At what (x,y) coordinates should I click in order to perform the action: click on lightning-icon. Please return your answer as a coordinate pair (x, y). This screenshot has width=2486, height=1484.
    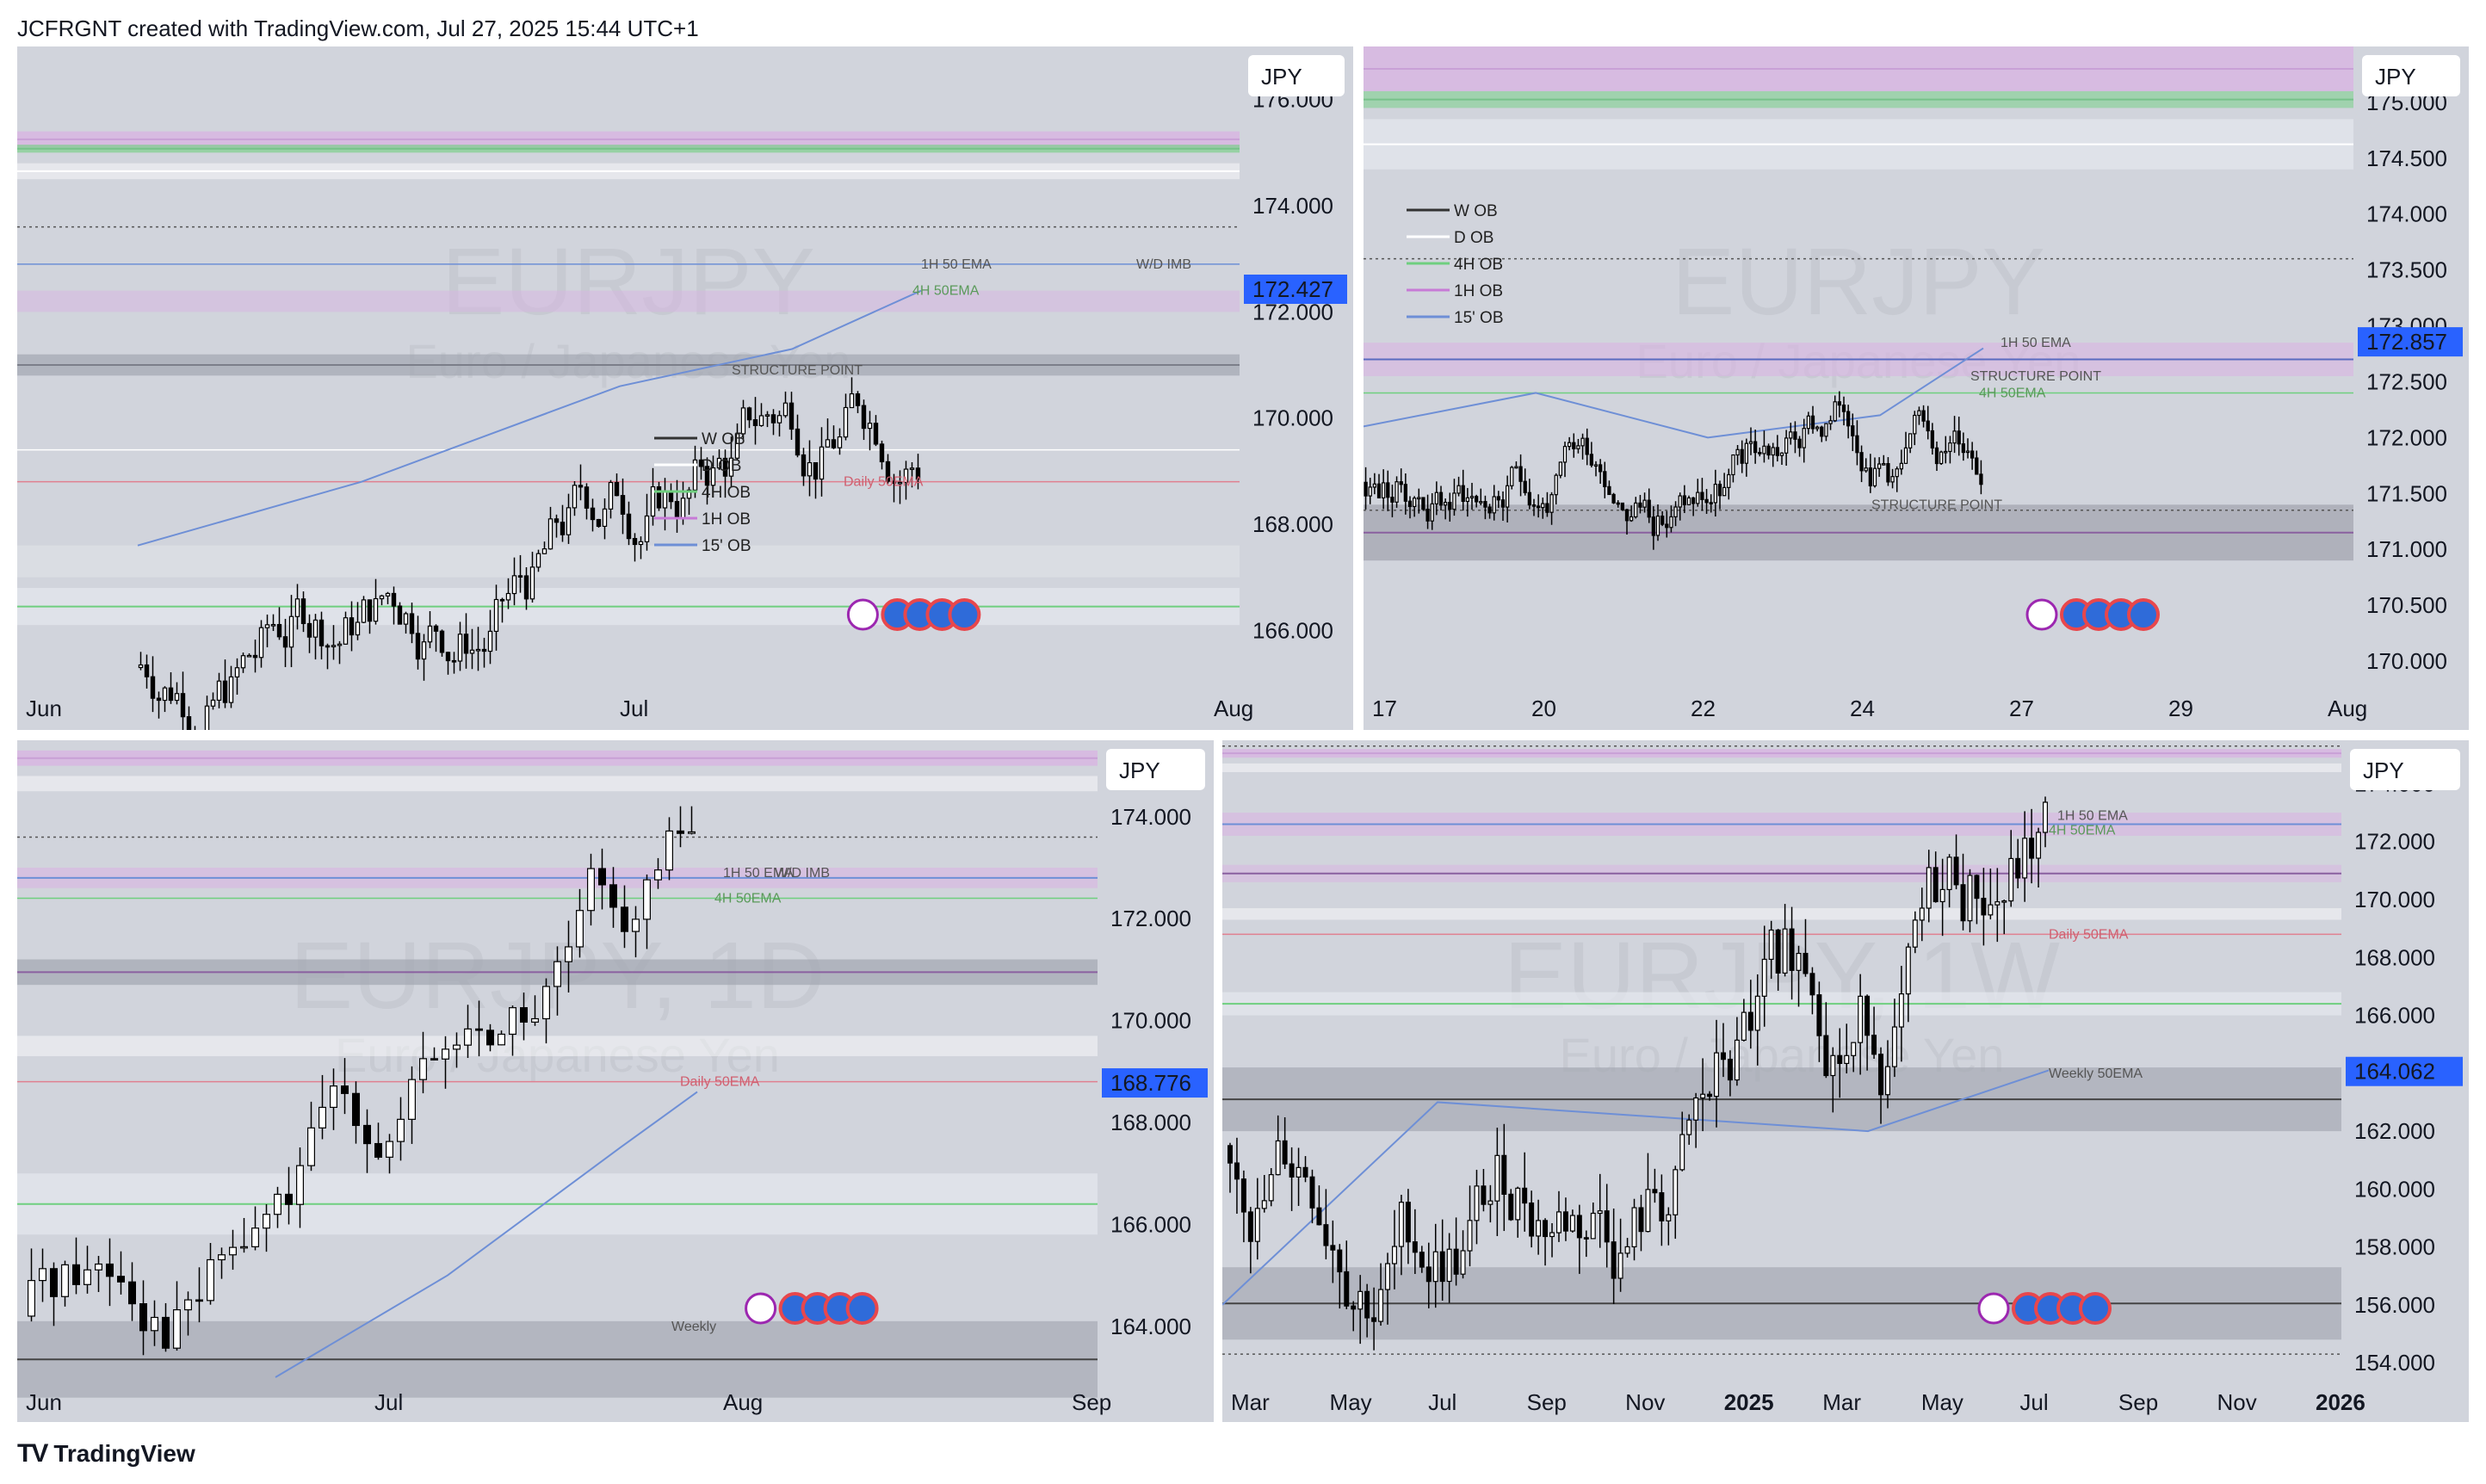
    Looking at the image, I should click on (761, 1308).